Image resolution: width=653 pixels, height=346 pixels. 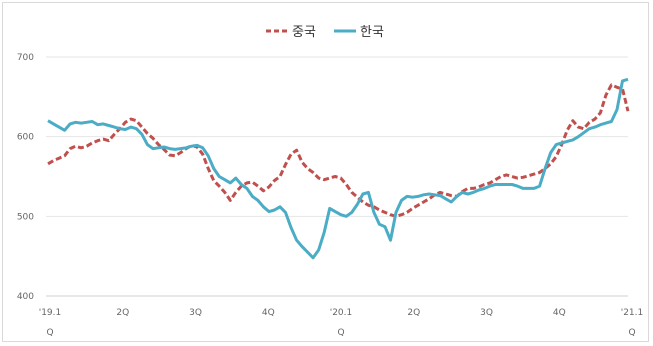 I want to click on y-tick-label: 600, so click(x=25, y=138).